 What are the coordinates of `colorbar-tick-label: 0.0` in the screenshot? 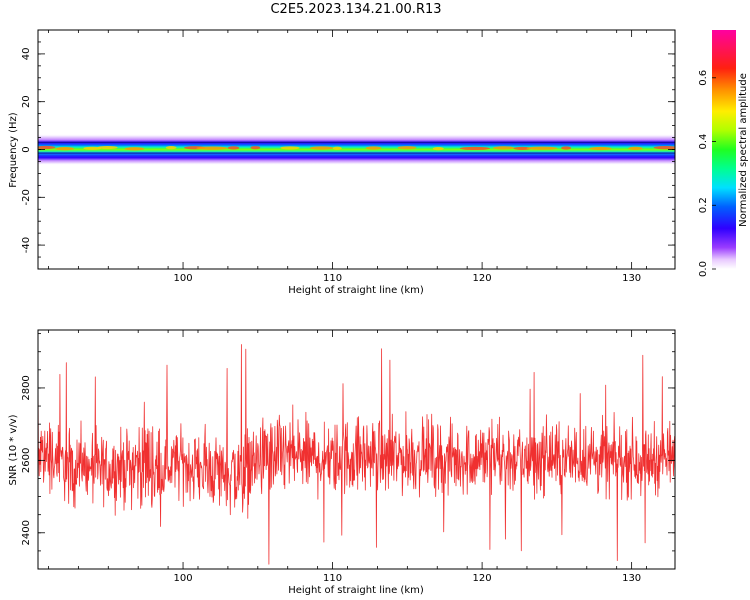 It's located at (703, 269).